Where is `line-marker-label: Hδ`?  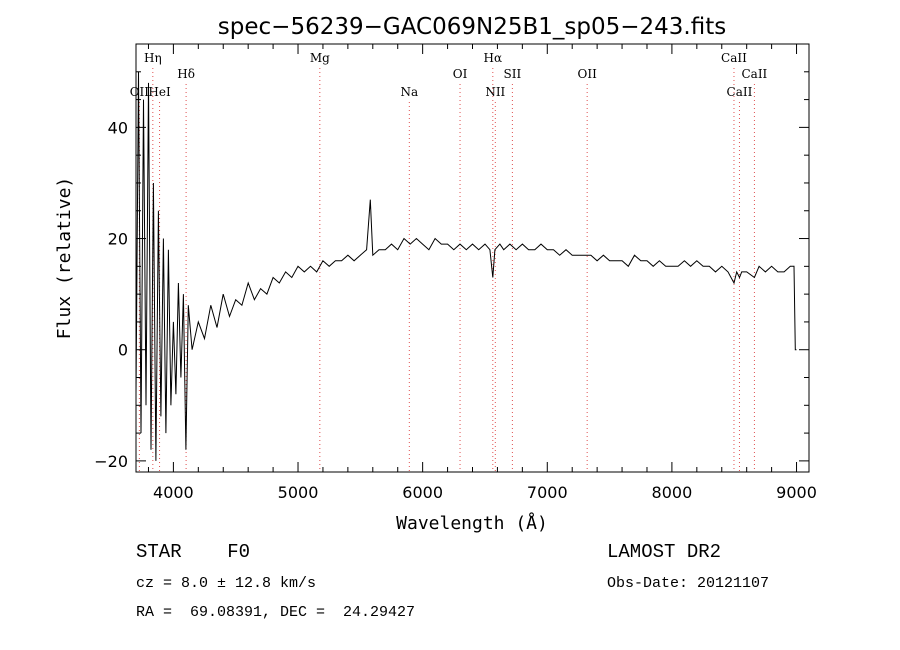 line-marker-label: Hδ is located at coordinates (186, 74).